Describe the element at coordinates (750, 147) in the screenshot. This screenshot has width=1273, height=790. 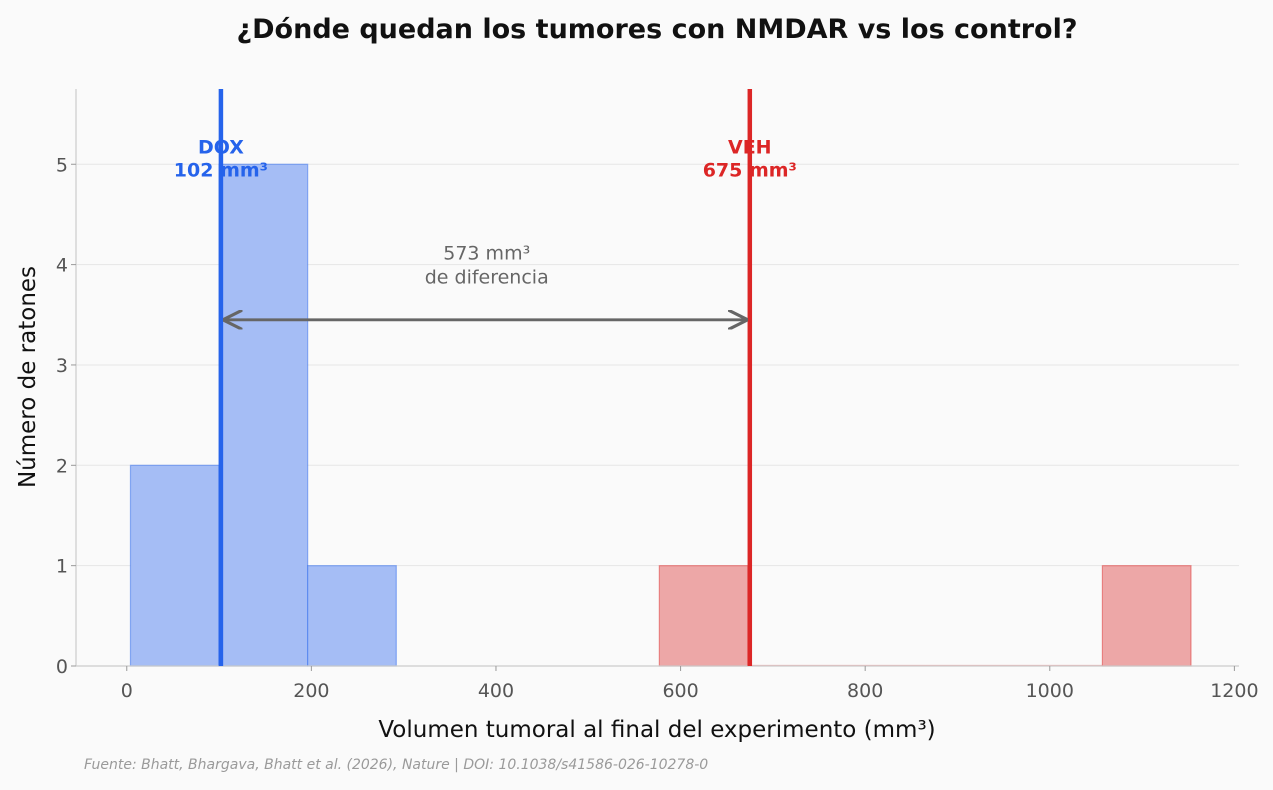
I see `mean-label-veh: VEH` at that location.